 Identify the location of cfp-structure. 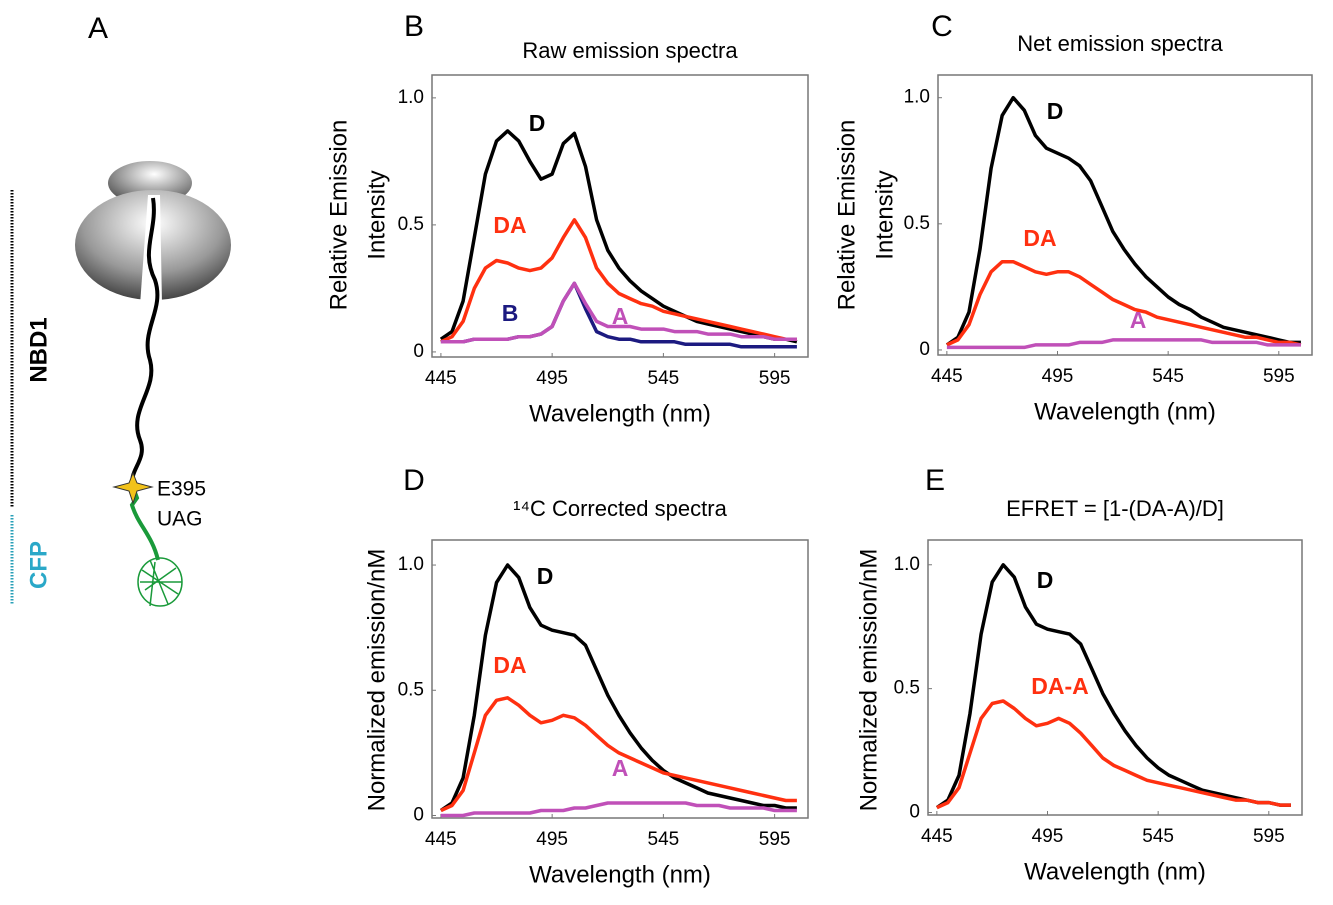
(160, 582).